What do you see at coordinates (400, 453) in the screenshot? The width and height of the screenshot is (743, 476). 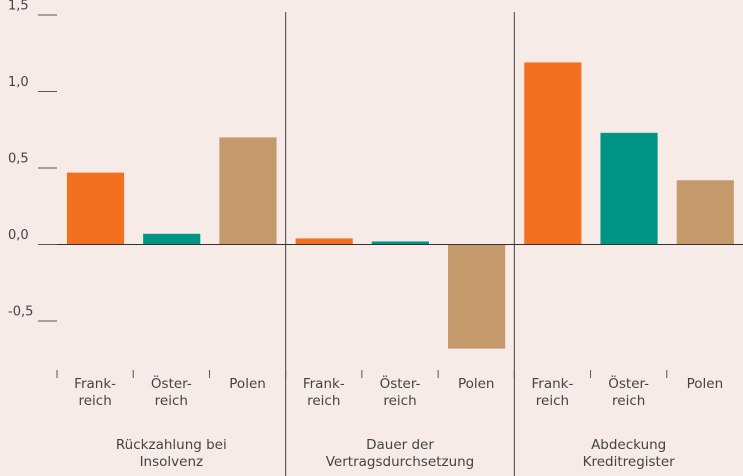 I see `group-label: Dauer der Vertragsdurchsetzung` at bounding box center [400, 453].